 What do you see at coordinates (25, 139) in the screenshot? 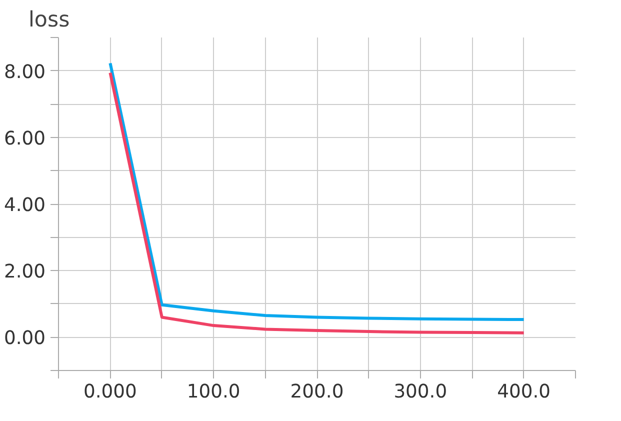
I see `y-tick-label: 6.00` at bounding box center [25, 139].